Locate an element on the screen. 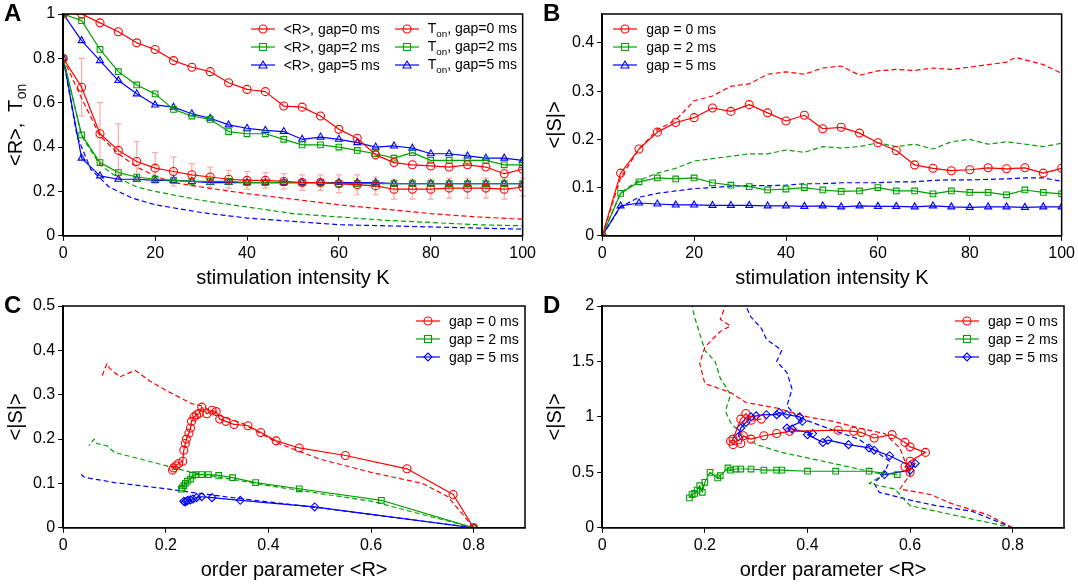 The height and width of the screenshot is (585, 1078). legend-label: T$_{on}$, gap=5 ms is located at coordinates (472, 65).